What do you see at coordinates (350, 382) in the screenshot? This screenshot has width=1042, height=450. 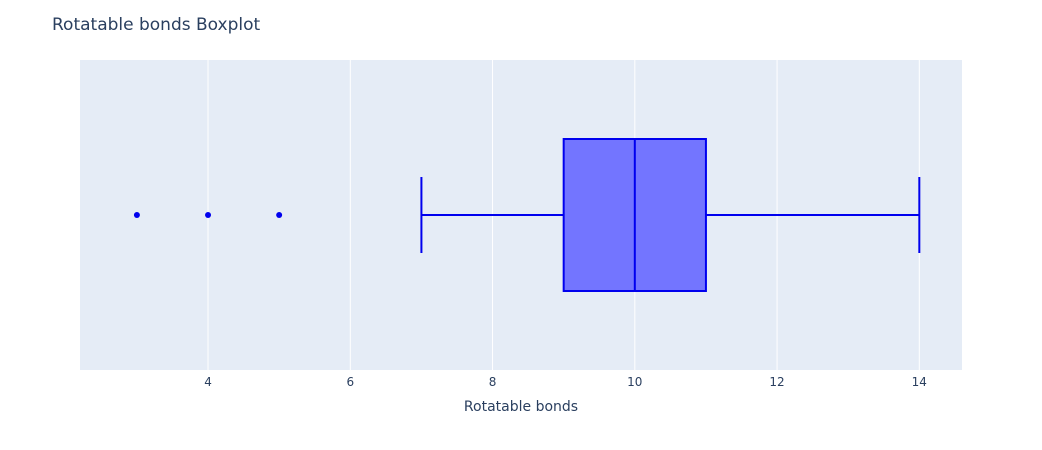 I see `x-tick-label-6: 6` at bounding box center [350, 382].